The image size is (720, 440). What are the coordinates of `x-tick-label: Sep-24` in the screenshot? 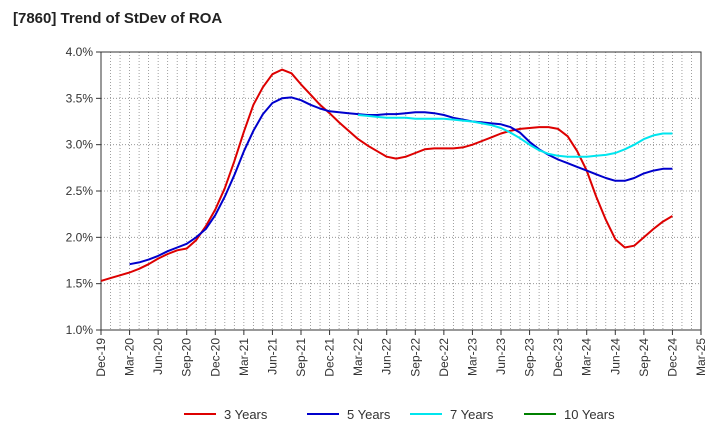 It's located at (644, 357).